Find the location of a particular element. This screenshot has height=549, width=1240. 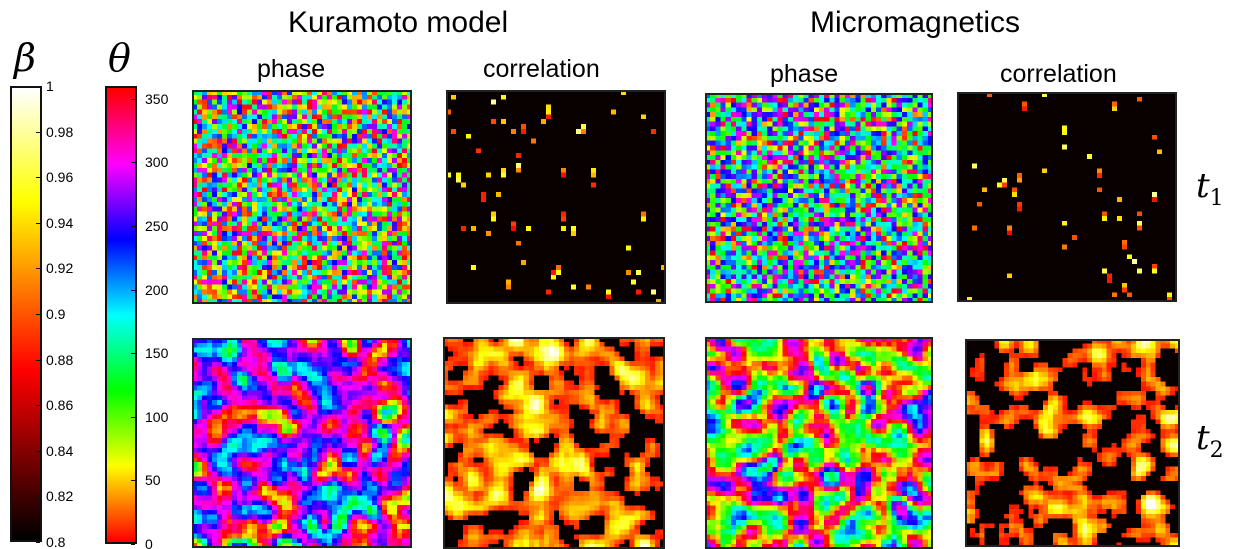

theta-tick-label: 150 is located at coordinates (157, 353).